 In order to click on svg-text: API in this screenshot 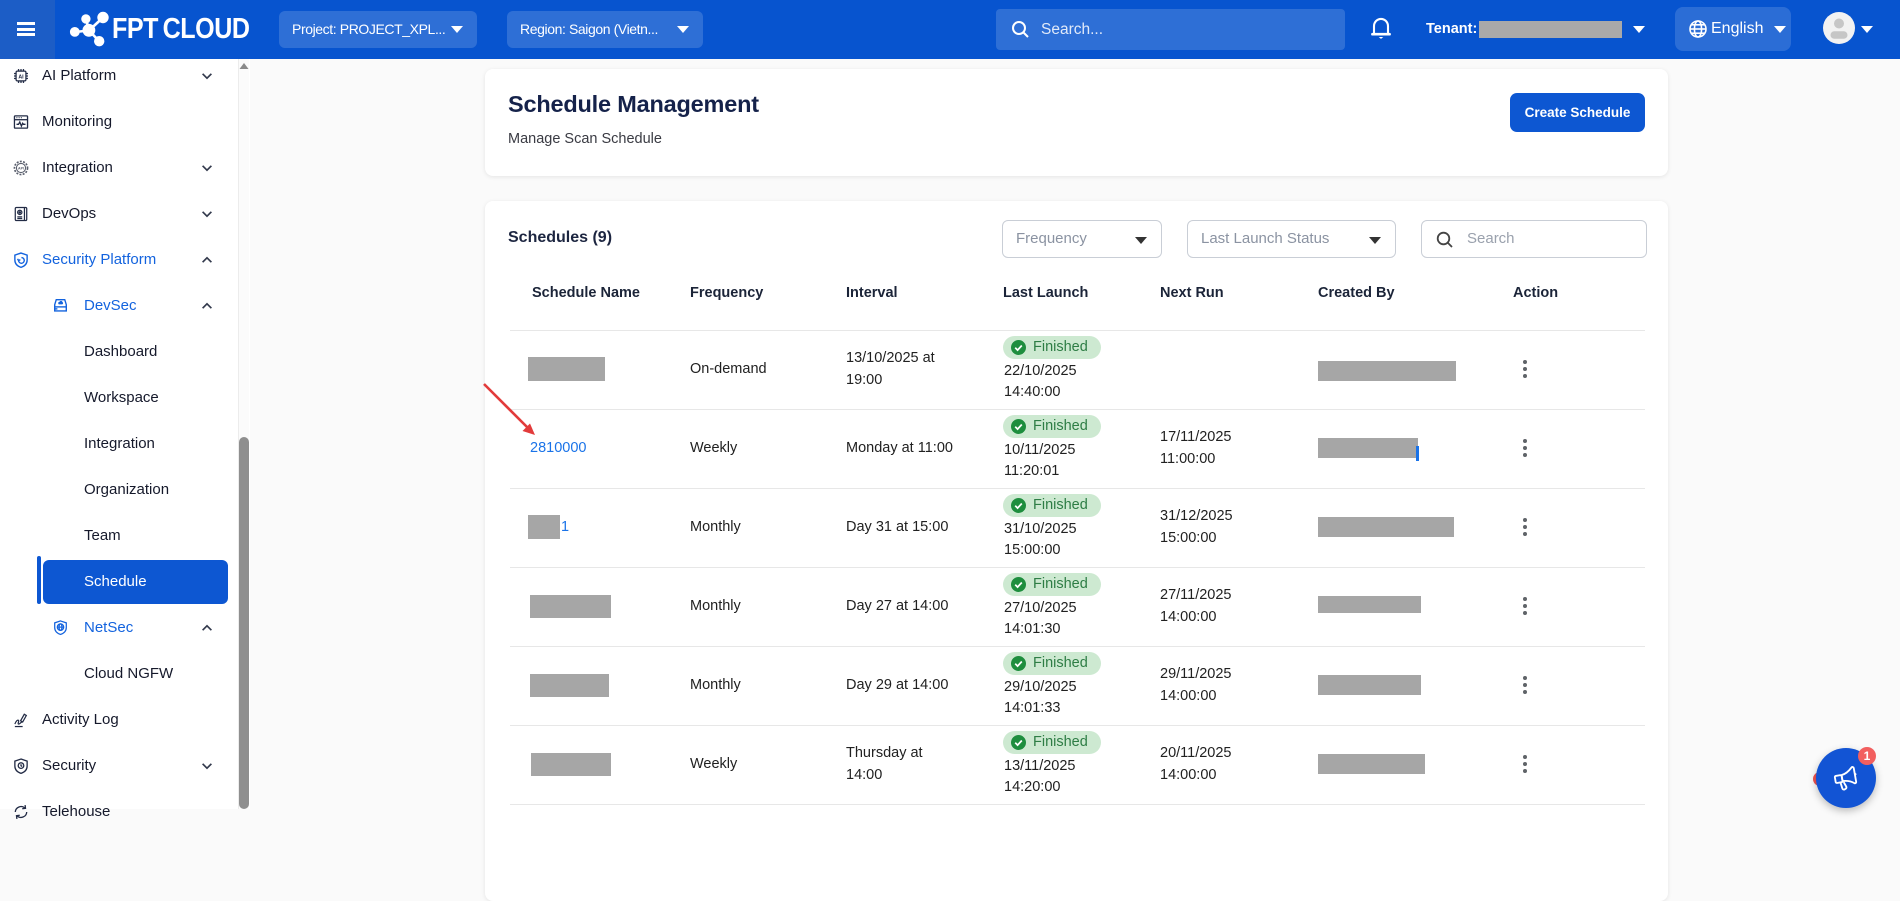, I will do `click(21, 169)`.